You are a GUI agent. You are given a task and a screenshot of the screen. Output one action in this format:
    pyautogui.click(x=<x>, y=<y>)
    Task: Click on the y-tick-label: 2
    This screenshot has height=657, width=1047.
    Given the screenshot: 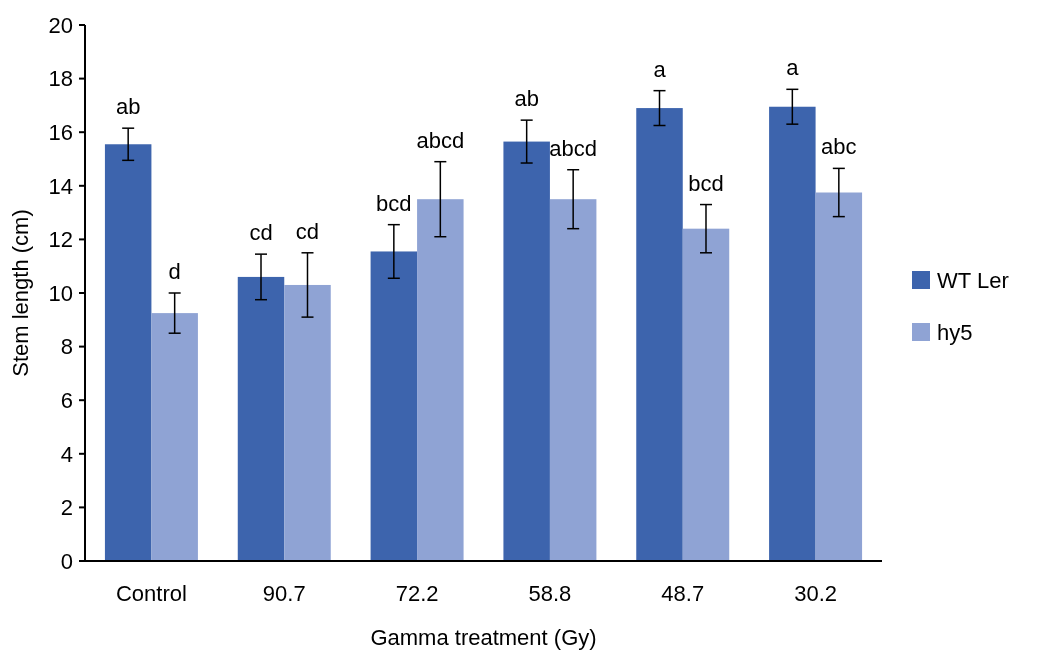 What is the action you would take?
    pyautogui.click(x=66, y=508)
    